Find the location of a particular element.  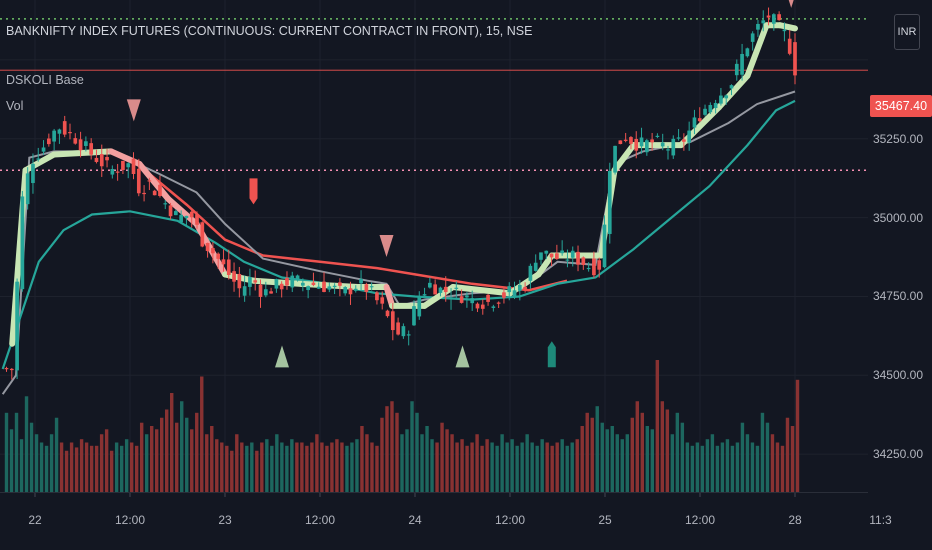

time-label: 25 is located at coordinates (605, 520).